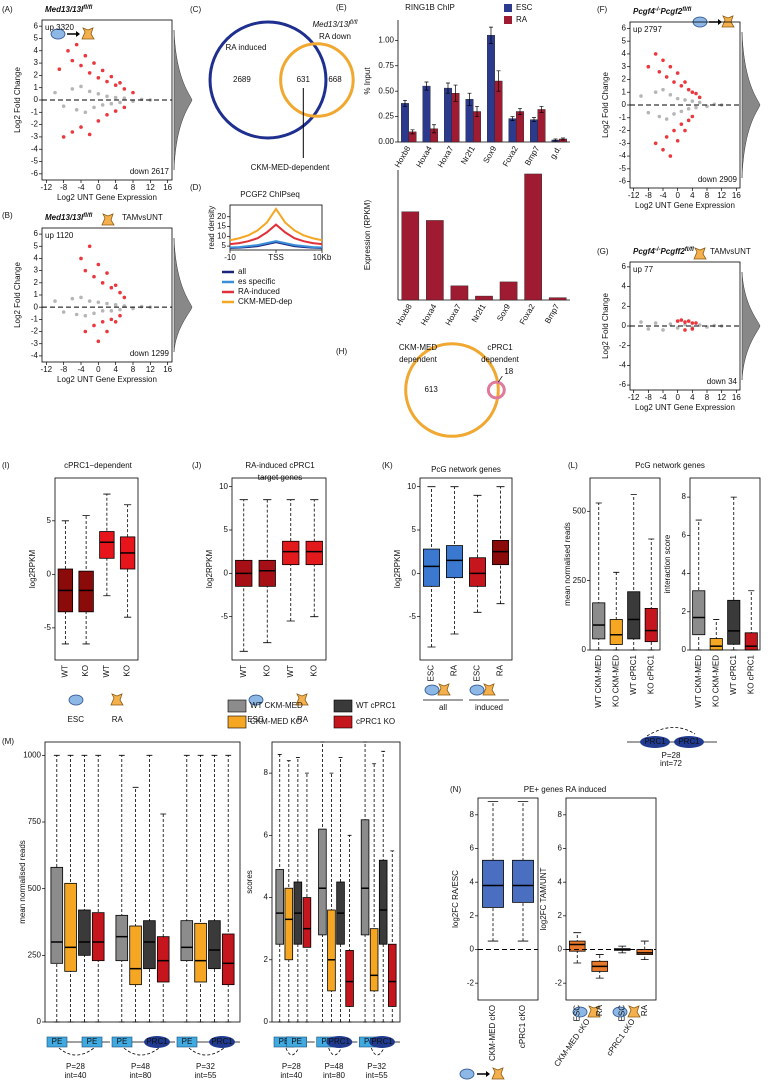 The width and height of the screenshot is (769, 1087). Describe the element at coordinates (715, 681) in the screenshot. I see `x-tick-label: KO CKM-MED` at that location.